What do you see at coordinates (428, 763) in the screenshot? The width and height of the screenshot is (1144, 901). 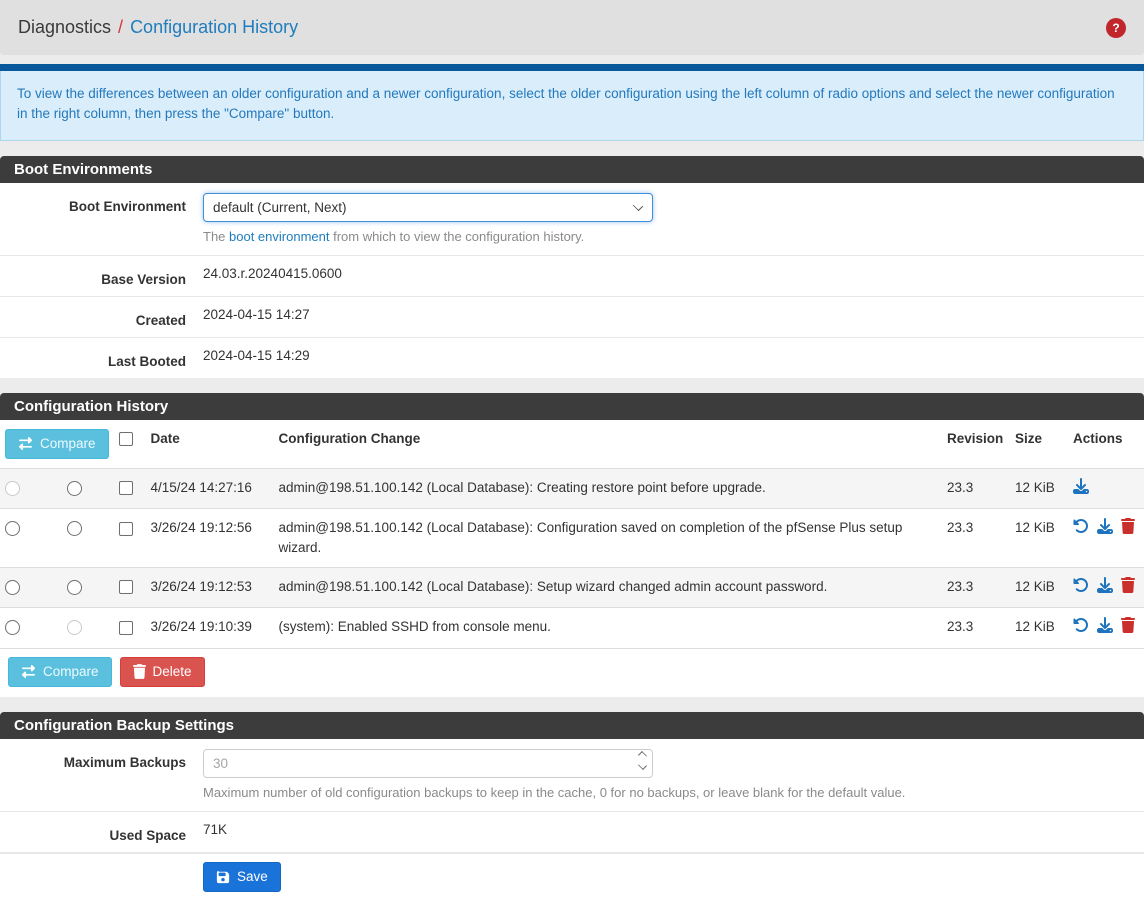 I see `maximum-backups-input` at bounding box center [428, 763].